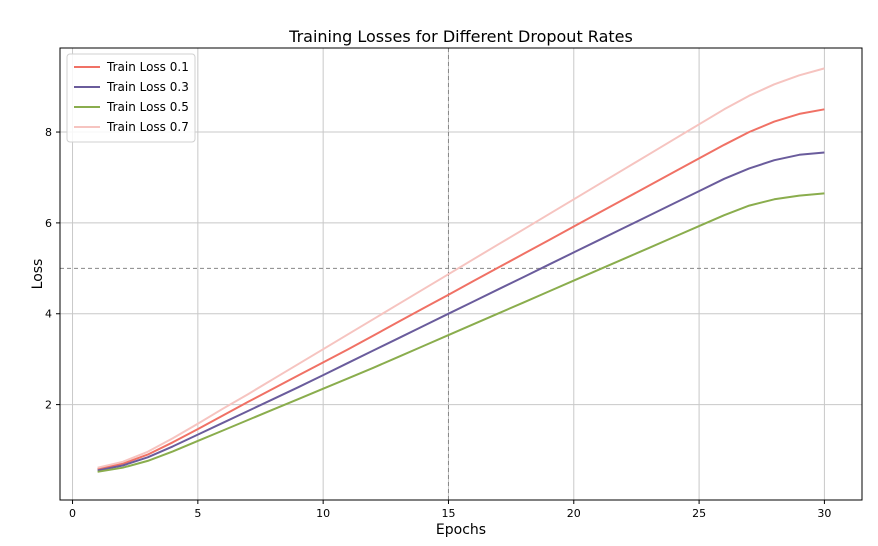  What do you see at coordinates (48, 405) in the screenshot?
I see `y-tick-label: 2` at bounding box center [48, 405].